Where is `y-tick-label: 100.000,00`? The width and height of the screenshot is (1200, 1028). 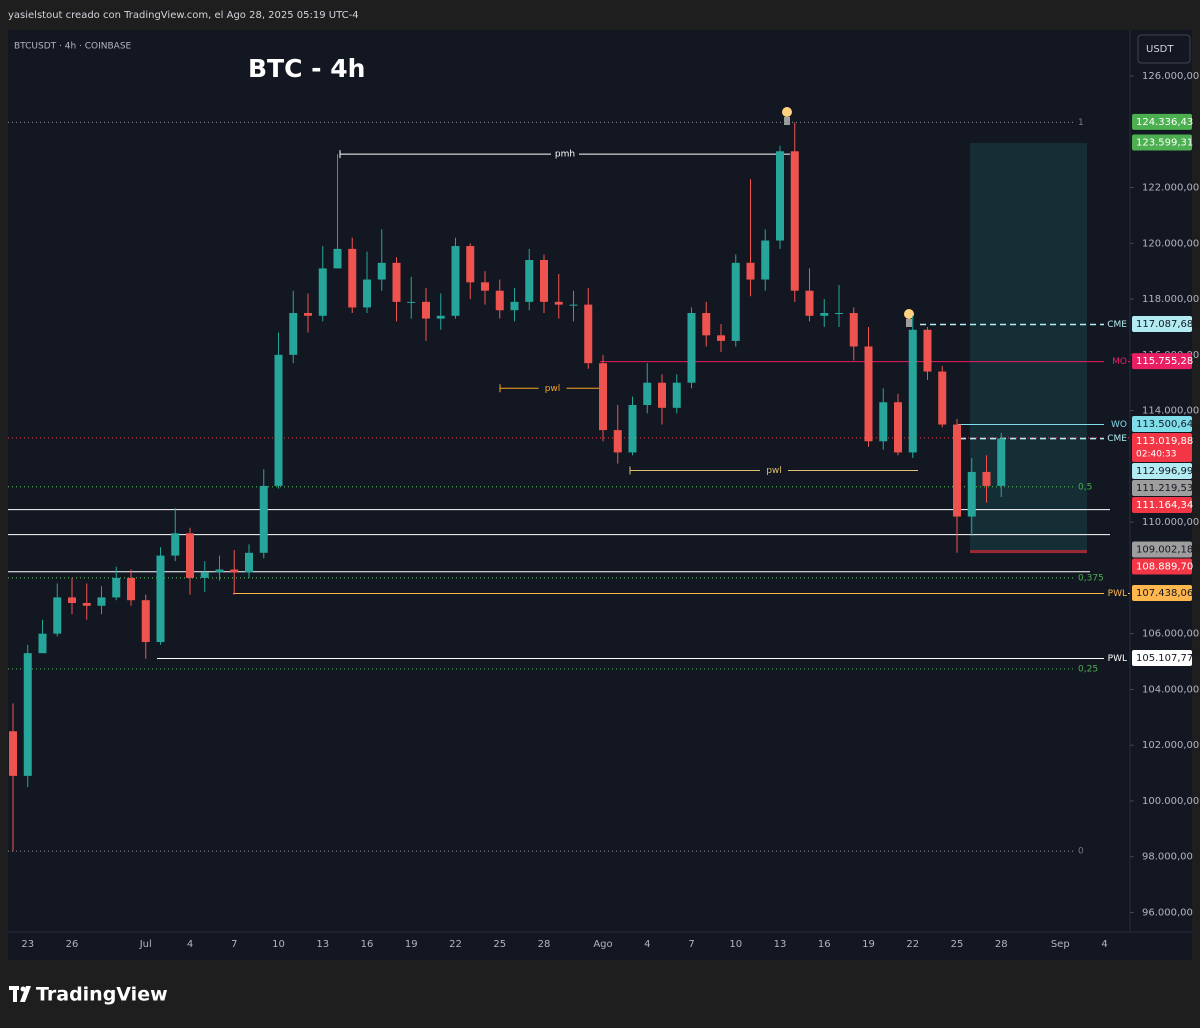
y-tick-label: 100.000,00 is located at coordinates (1170, 801).